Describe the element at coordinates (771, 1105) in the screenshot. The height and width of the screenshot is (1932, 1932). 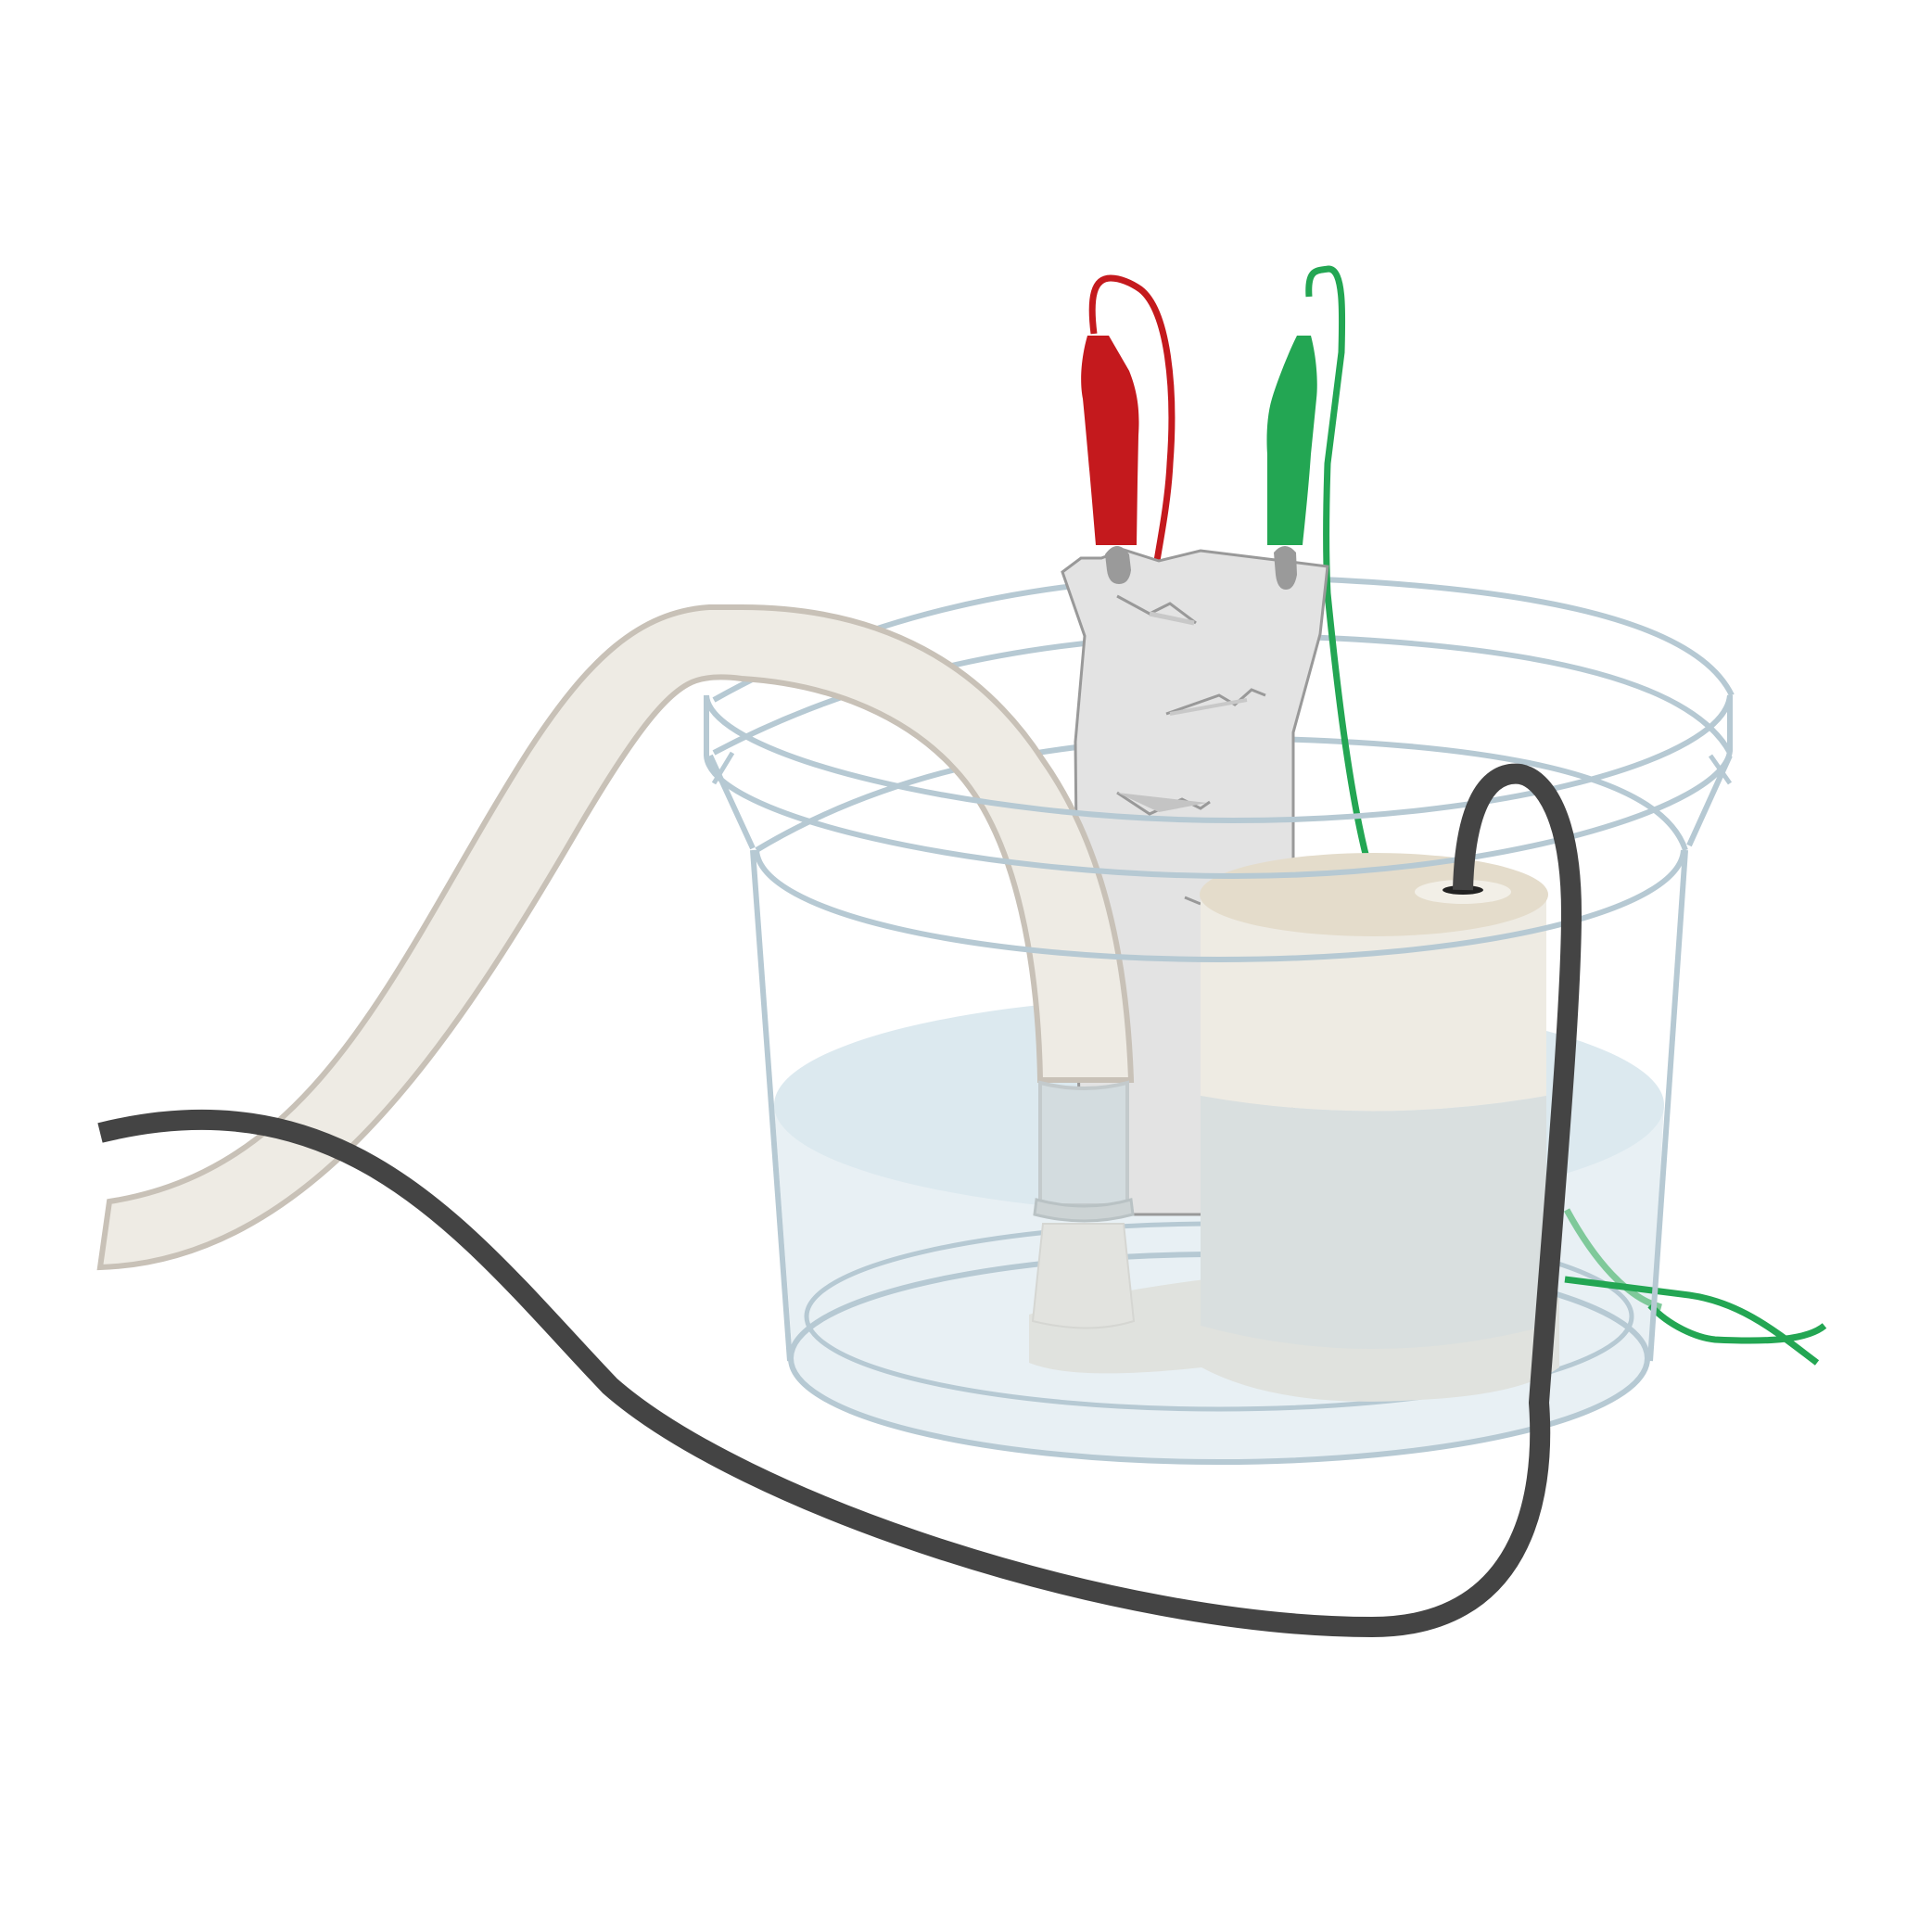
I see `bucket-wall-left` at that location.